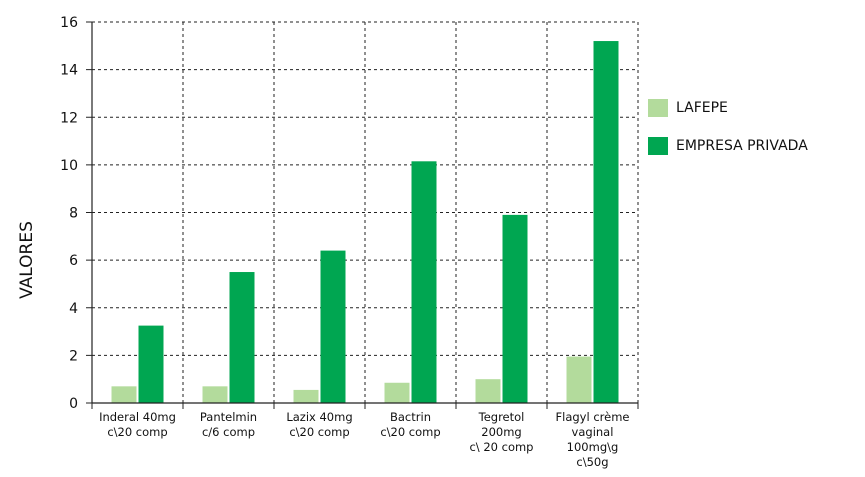 Image resolution: width=865 pixels, height=477 pixels. Describe the element at coordinates (73, 356) in the screenshot. I see `y-tick-label: 2` at that location.